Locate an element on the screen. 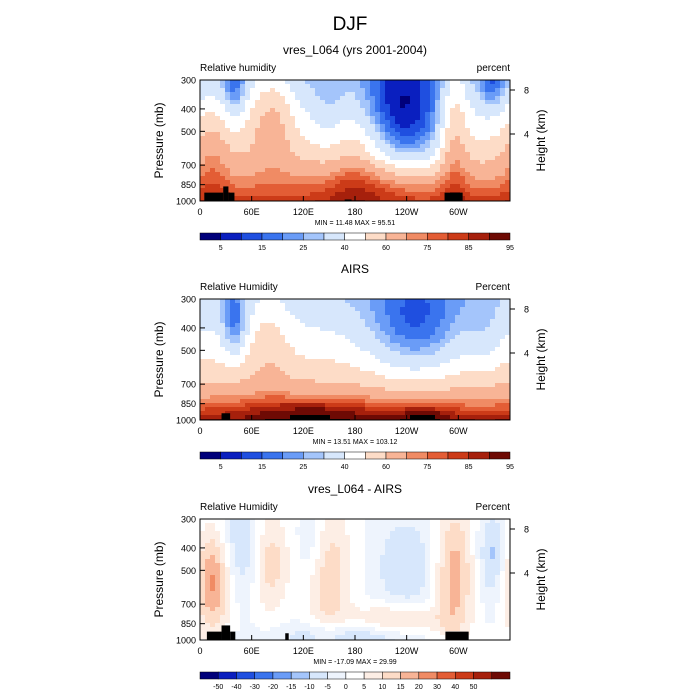  colorbar-label: 15 is located at coordinates (262, 467).